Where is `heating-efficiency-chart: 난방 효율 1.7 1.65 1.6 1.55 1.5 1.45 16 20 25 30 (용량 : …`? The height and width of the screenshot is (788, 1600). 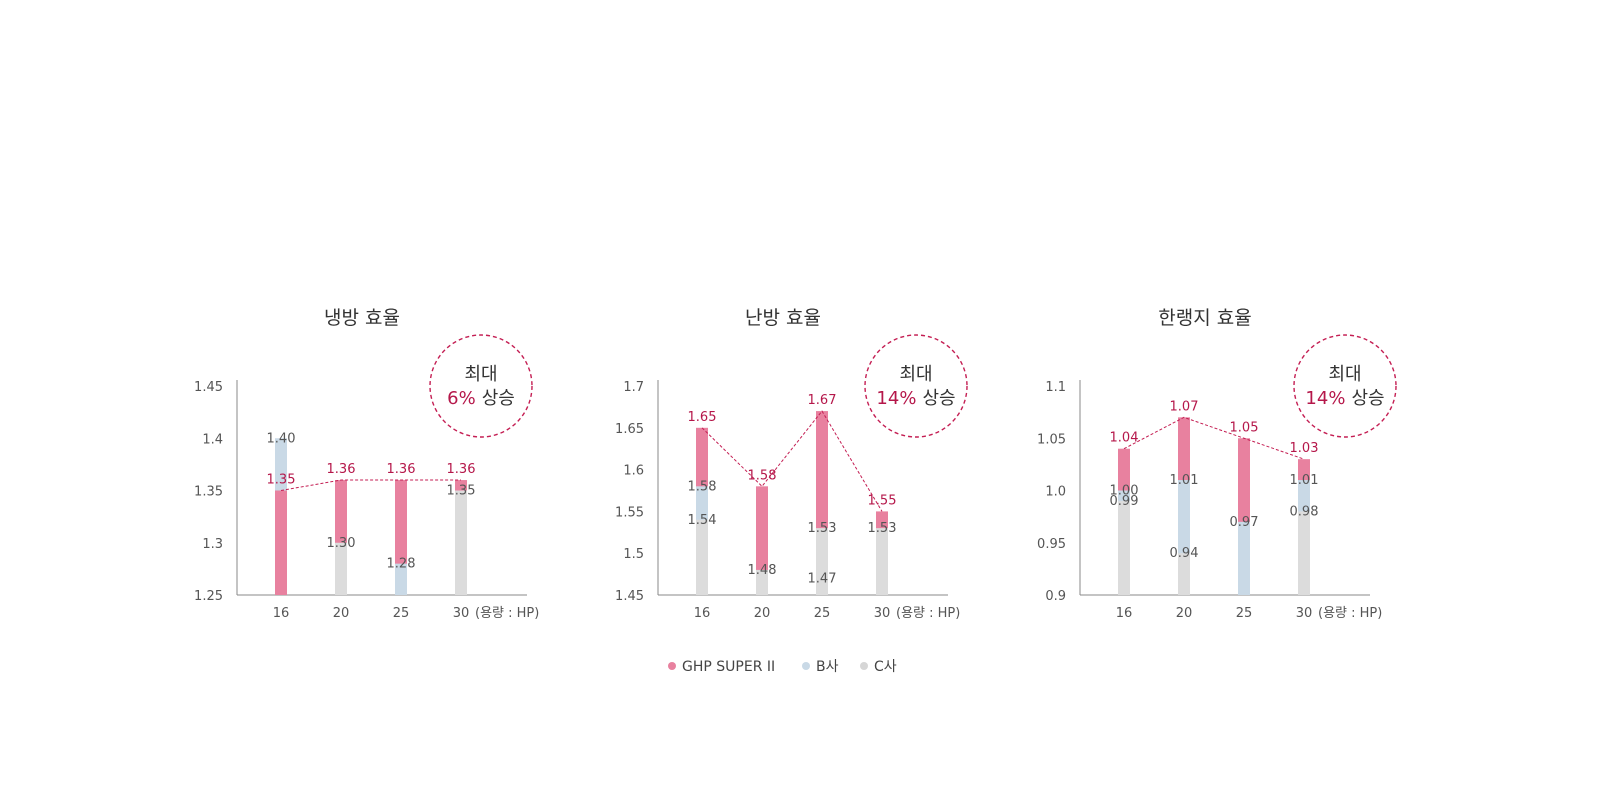
heating-efficiency-chart: 난방 효율 1.7 1.65 1.6 1.55 1.5 1.45 16 20 25 30 (용량 : … is located at coordinates (791, 464).